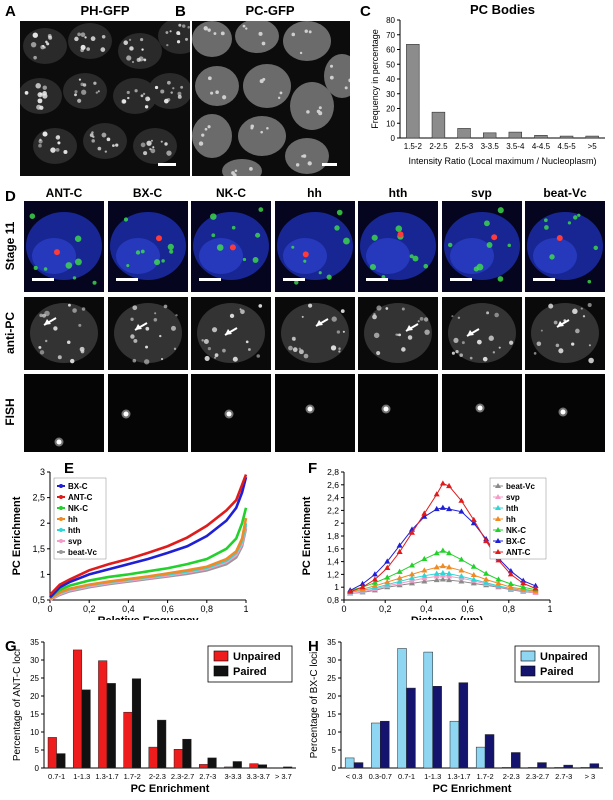  What do you see at coordinates (333, 498) in the screenshot?
I see `y-tick-label: 2,4` at bounding box center [333, 498].